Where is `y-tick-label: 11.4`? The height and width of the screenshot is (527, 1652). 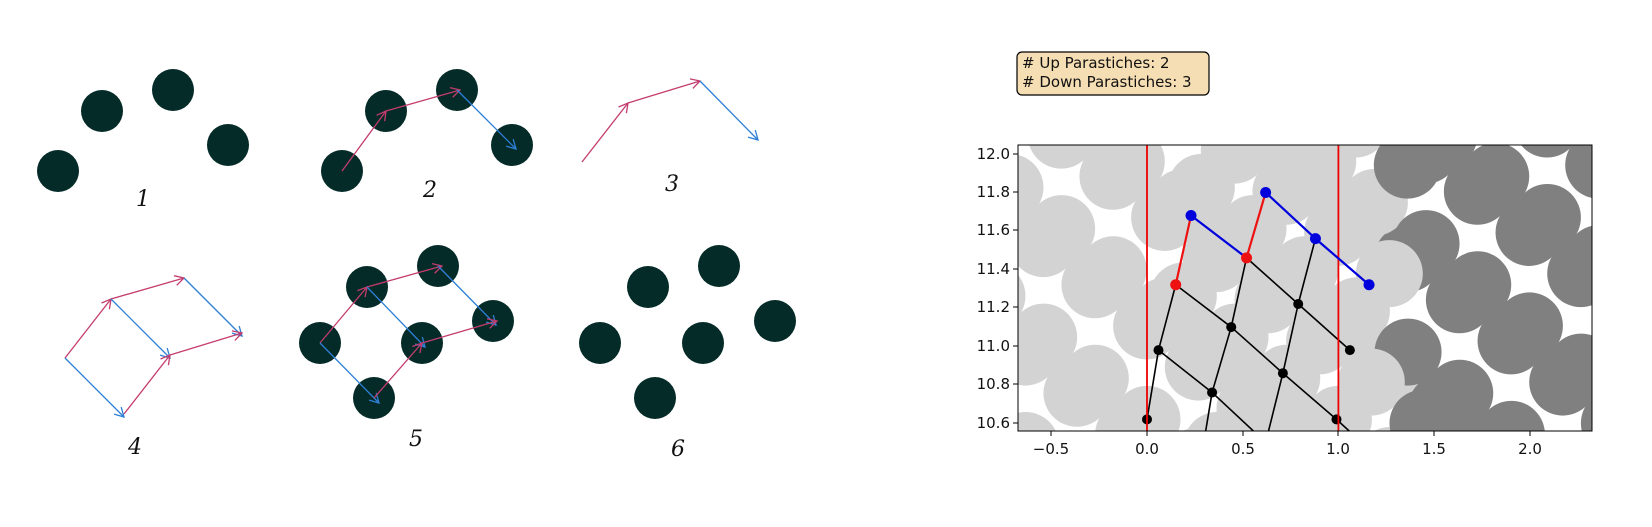
y-tick-label: 11.4 is located at coordinates (993, 269).